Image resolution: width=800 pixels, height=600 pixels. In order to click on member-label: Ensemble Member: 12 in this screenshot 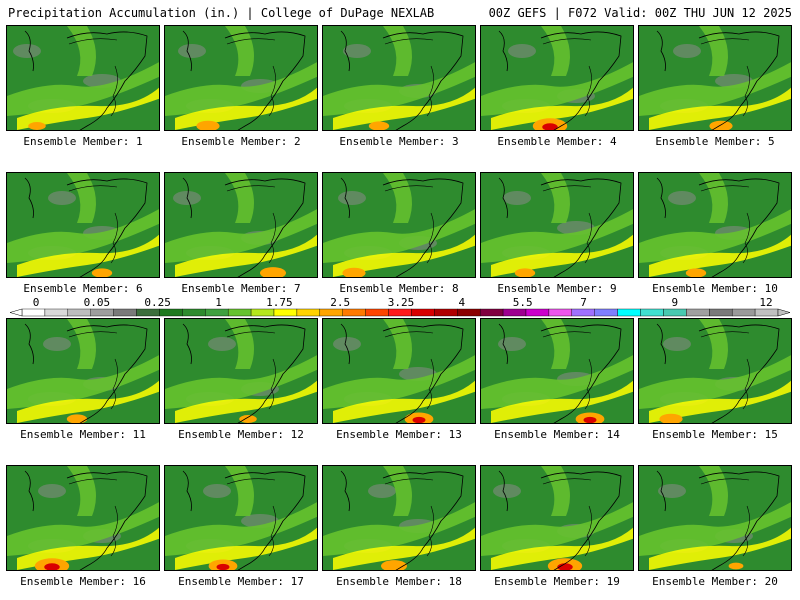, I will do `click(241, 434)`.